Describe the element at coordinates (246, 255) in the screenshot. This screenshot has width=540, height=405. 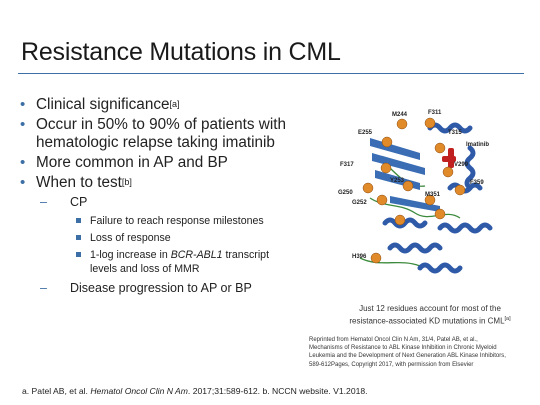
I see `sub-sub-bullet-text: transcript` at that location.